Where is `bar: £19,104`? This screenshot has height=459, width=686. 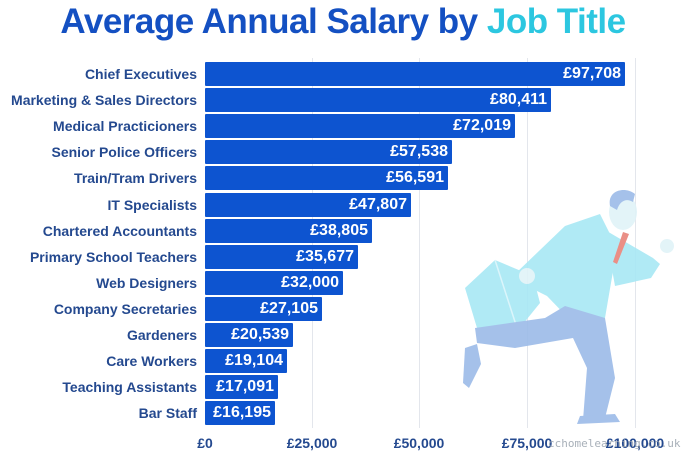
bar: £19,104 is located at coordinates (246, 361).